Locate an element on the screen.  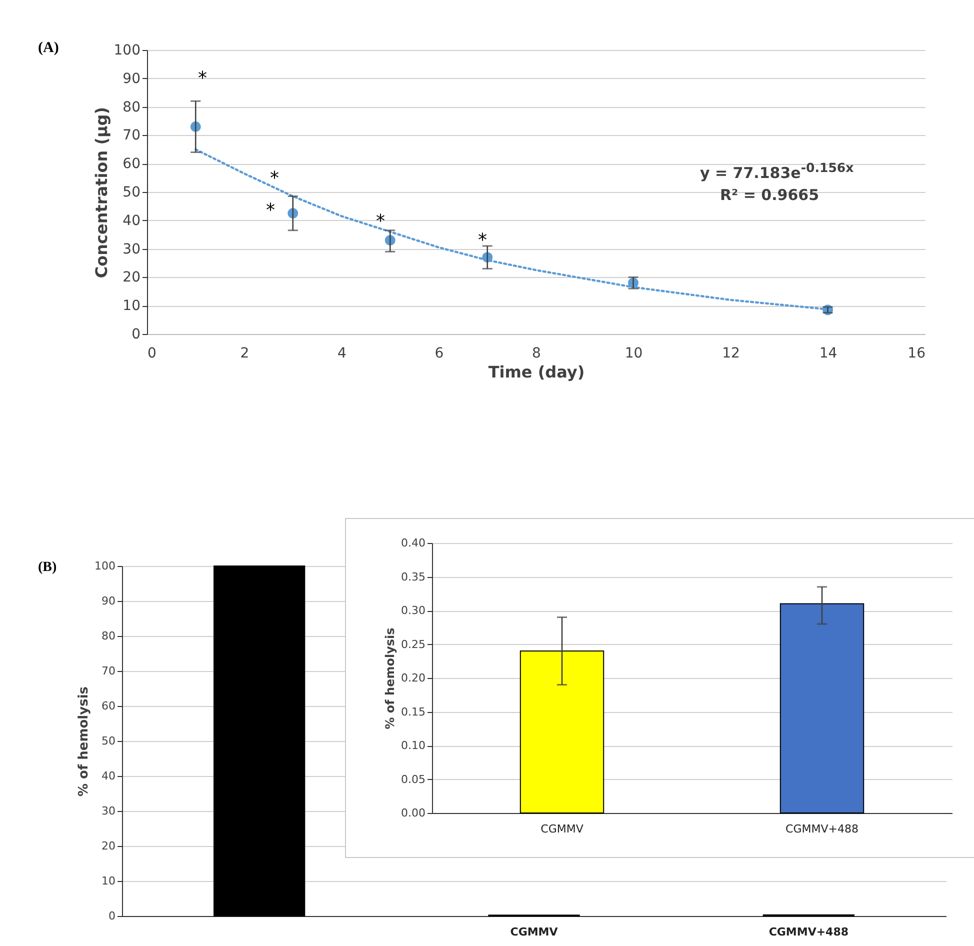
x-tick-label: 8 is located at coordinates (536, 354).